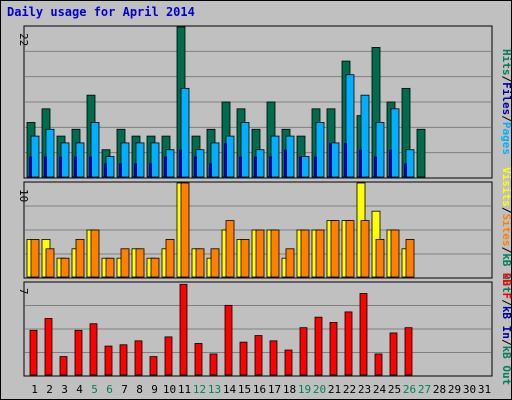 This screenshot has height=400, width=512. Describe the element at coordinates (289, 389) in the screenshot. I see `day-label: 18` at that location.